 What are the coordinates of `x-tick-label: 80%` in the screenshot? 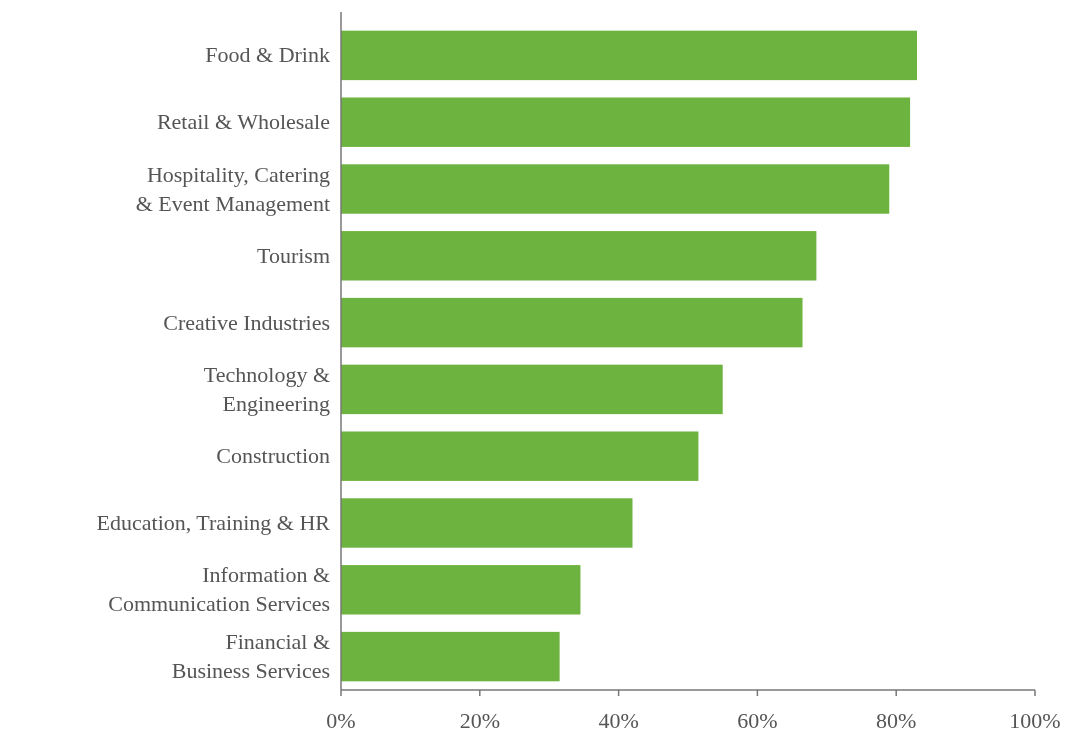 It's located at (896, 720).